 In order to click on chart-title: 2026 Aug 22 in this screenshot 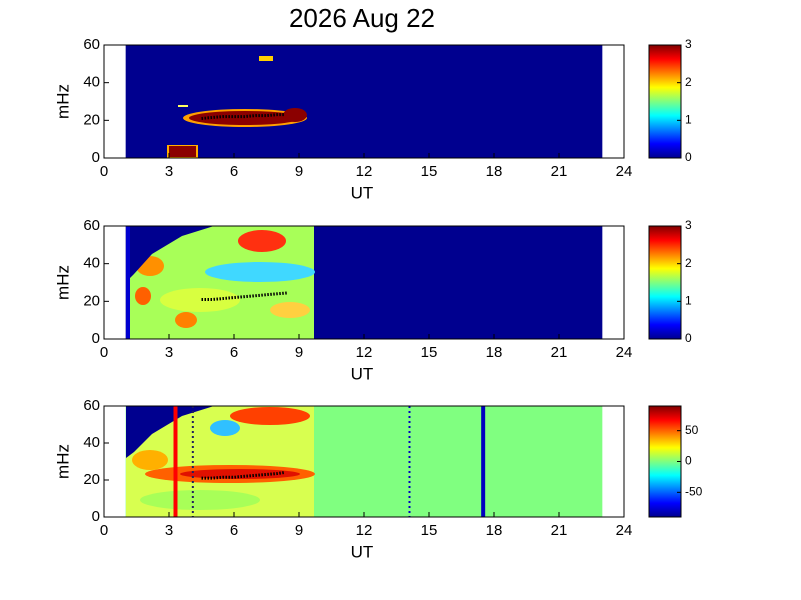, I will do `click(362, 18)`.